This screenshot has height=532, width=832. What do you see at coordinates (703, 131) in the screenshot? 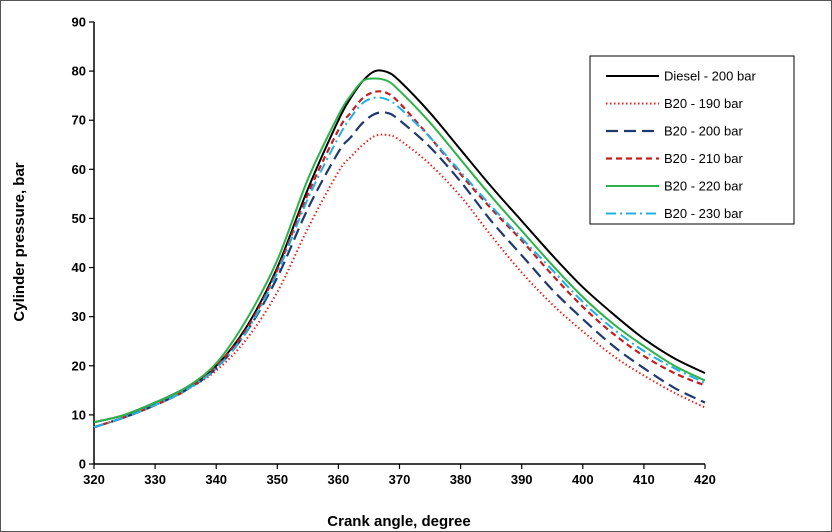
I see `legend-label-3: B20 - 200 bar` at bounding box center [703, 131].